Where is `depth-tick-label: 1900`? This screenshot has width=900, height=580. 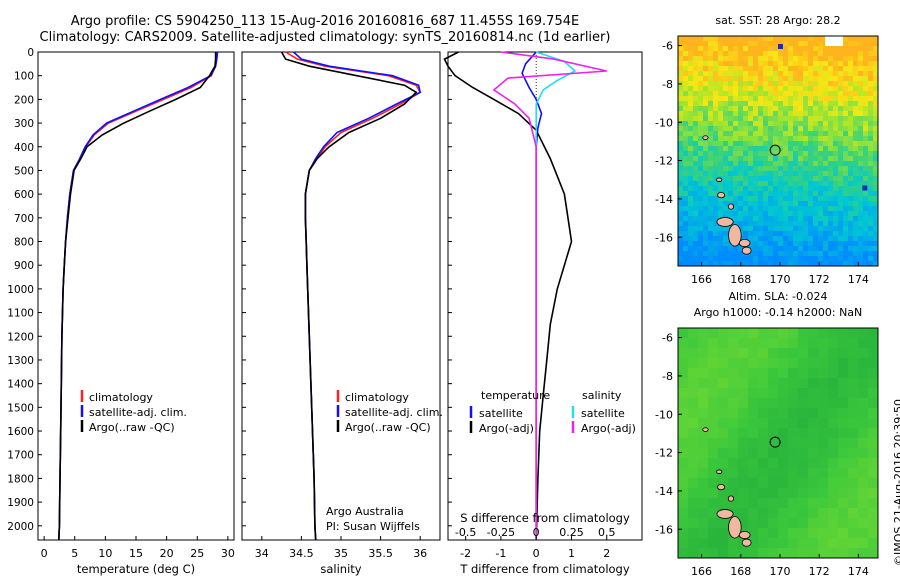
depth-tick-label: 1900 is located at coordinates (20, 503).